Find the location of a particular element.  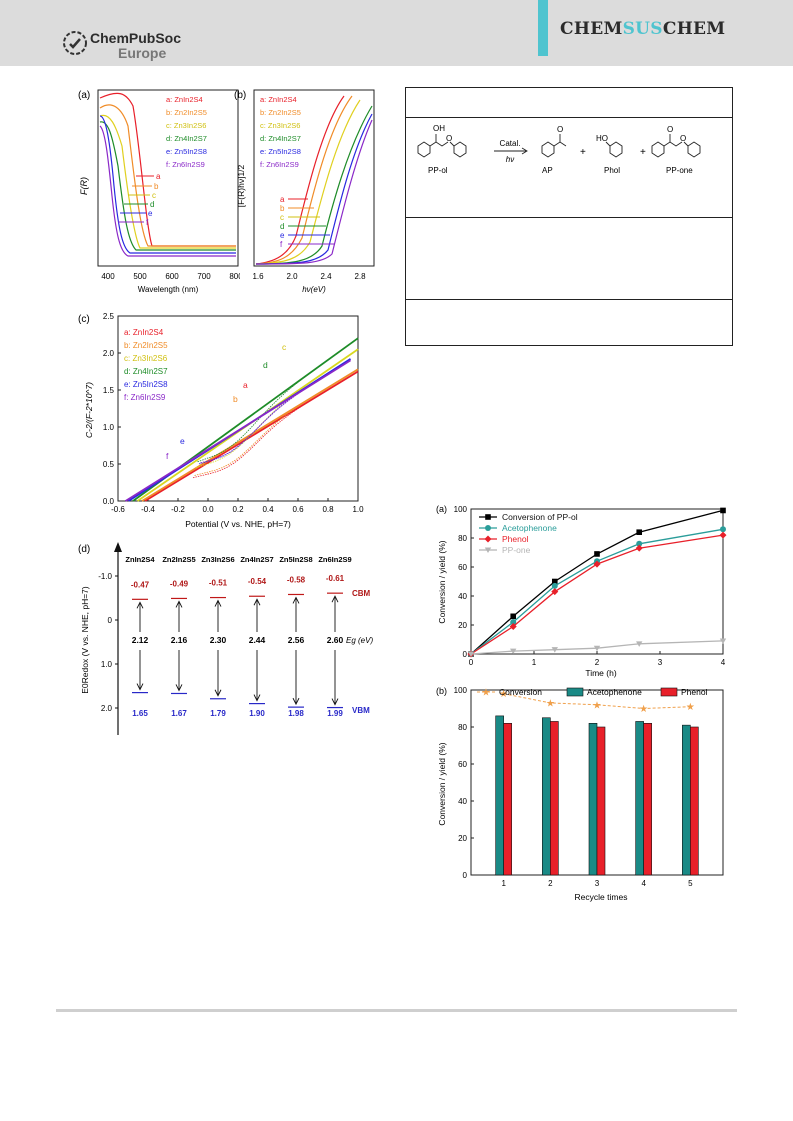

x-tick-label: 4 is located at coordinates (643, 883).